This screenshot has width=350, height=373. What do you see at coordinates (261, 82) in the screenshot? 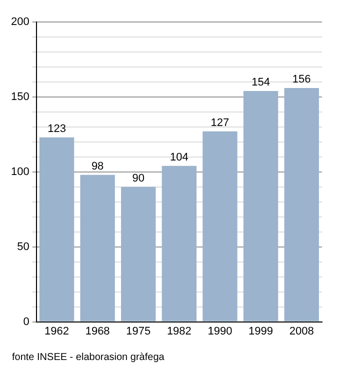
I see `data-label: 154` at bounding box center [261, 82].